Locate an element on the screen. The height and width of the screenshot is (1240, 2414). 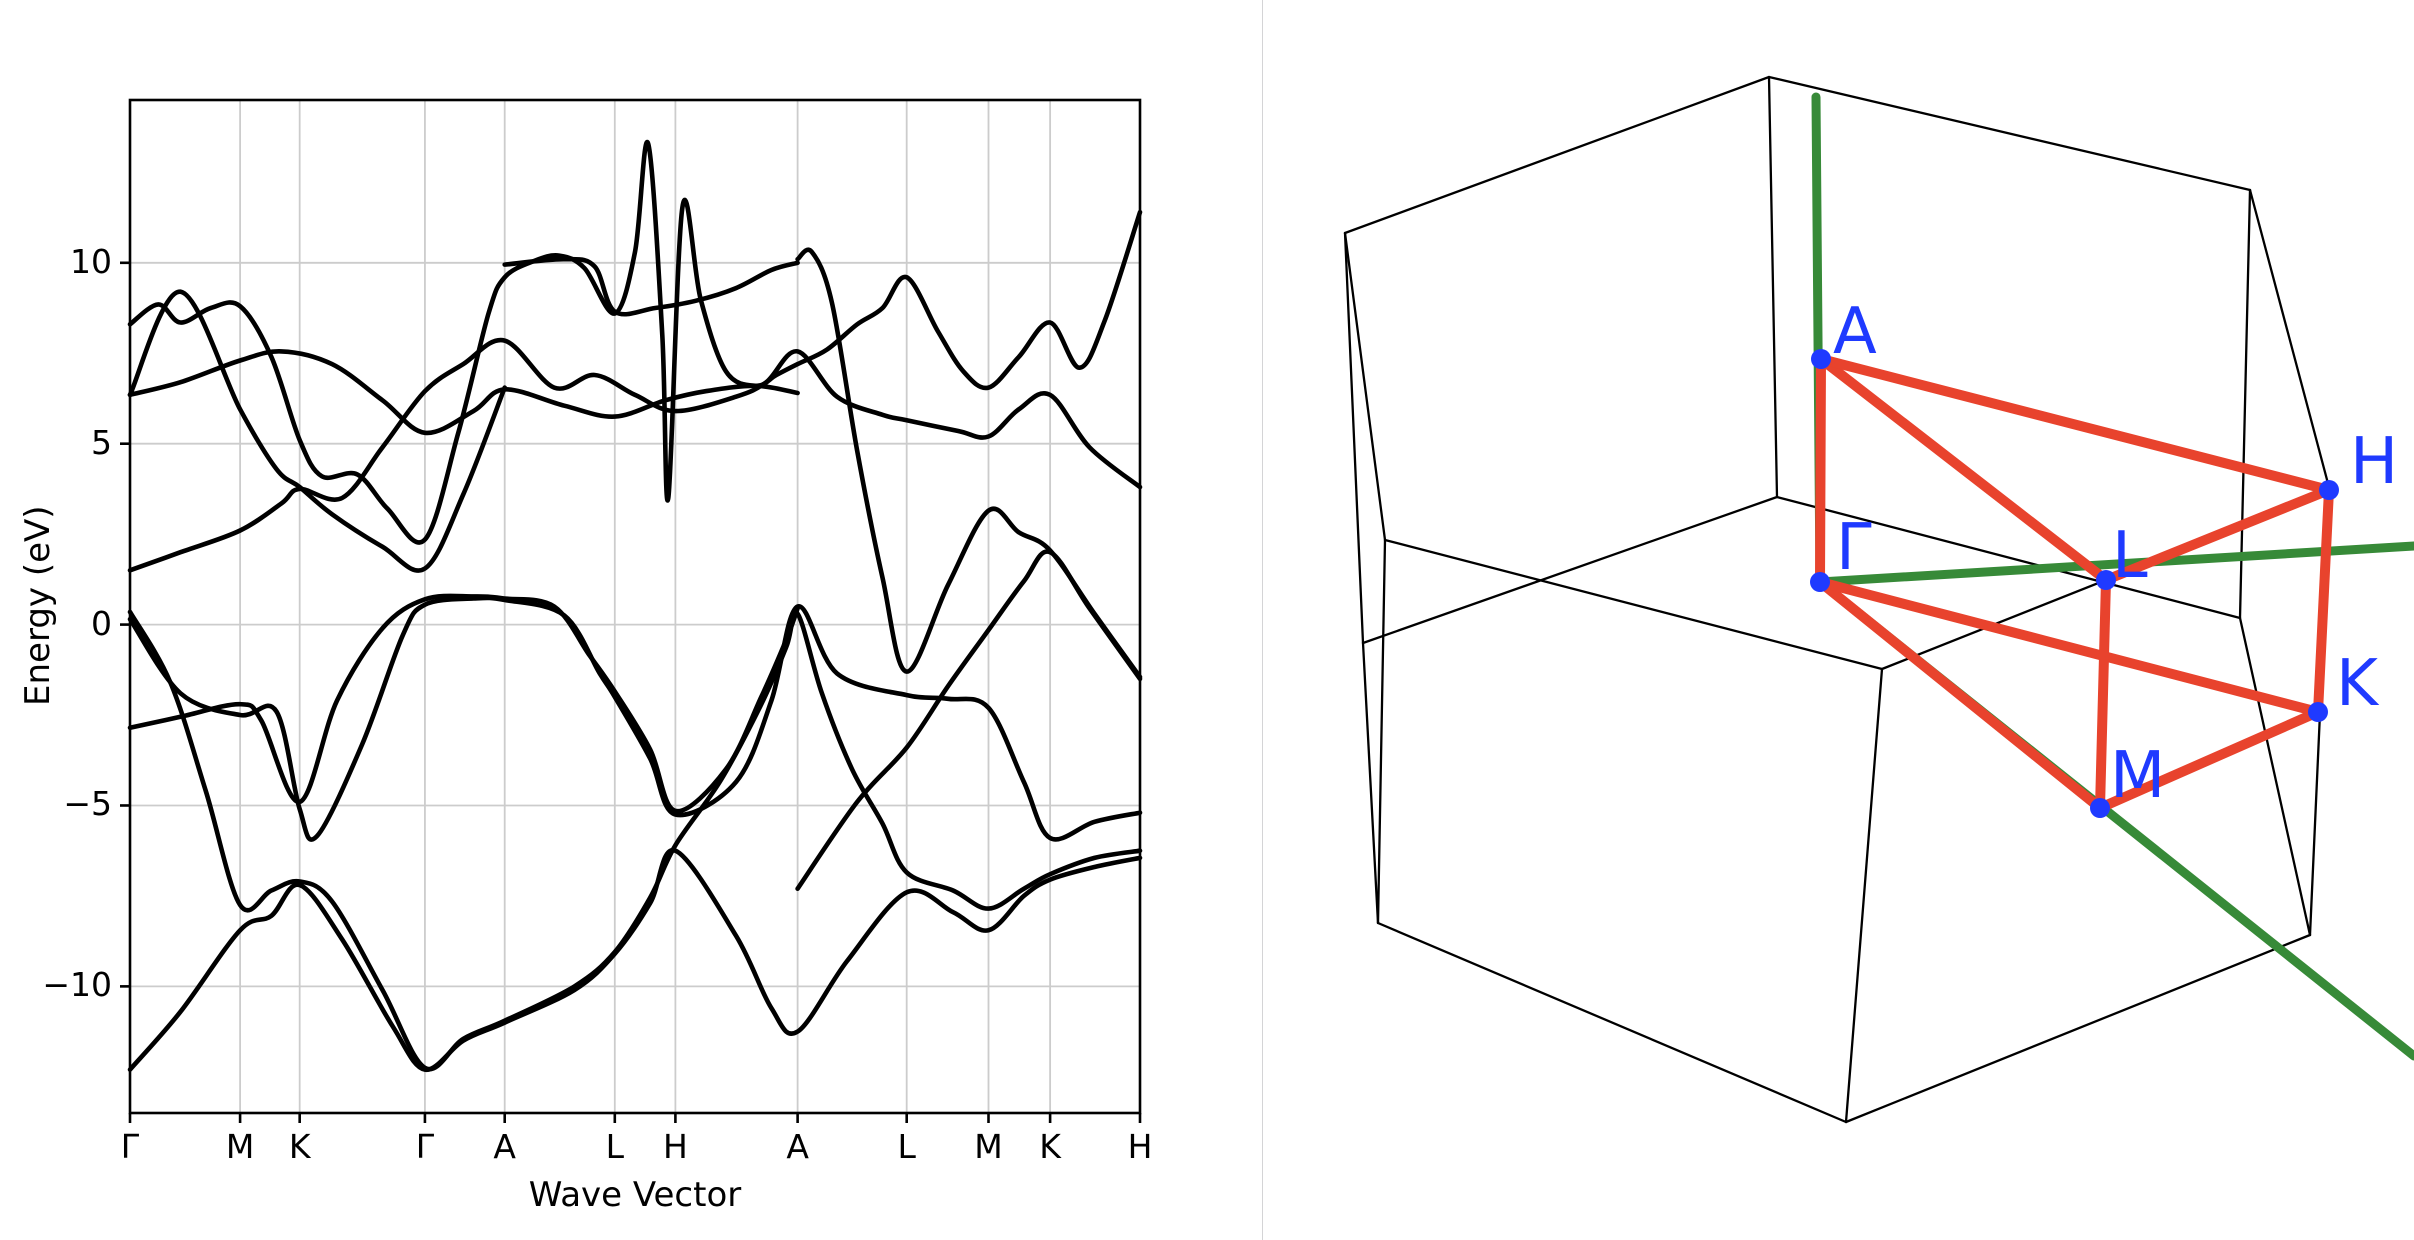
kpoint-L is located at coordinates (2106, 580).